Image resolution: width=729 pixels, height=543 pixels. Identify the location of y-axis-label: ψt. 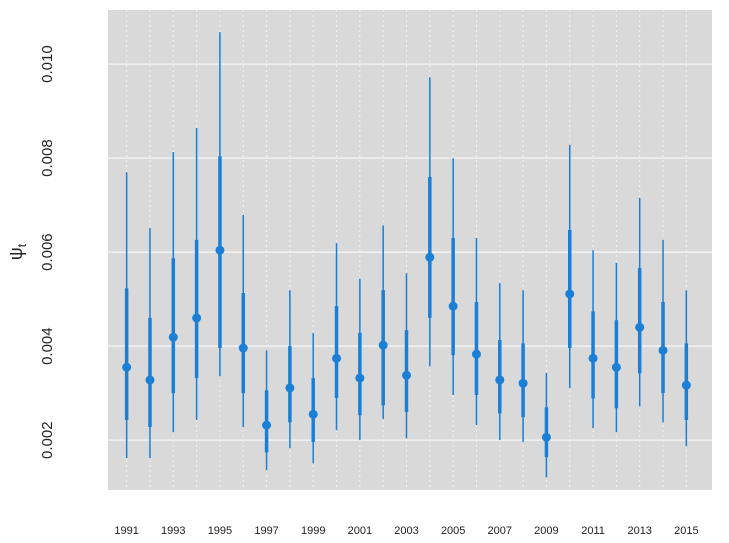
(17, 251).